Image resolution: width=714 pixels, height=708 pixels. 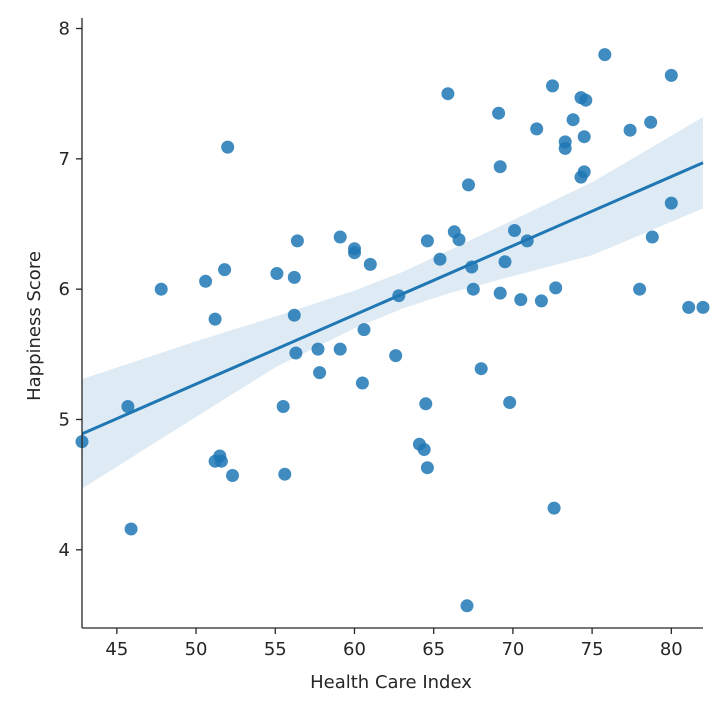 I want to click on x-tick-label-70: 70, so click(x=512, y=649).